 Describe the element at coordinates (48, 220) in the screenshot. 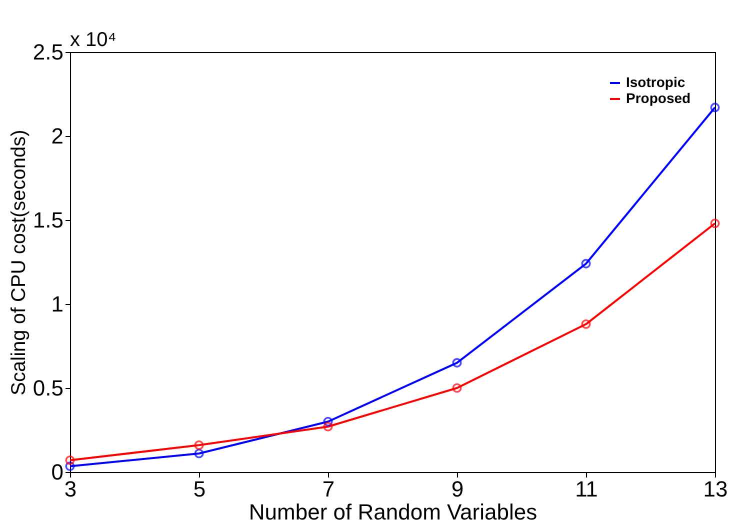

I see `y-tick-label: 1.5` at that location.